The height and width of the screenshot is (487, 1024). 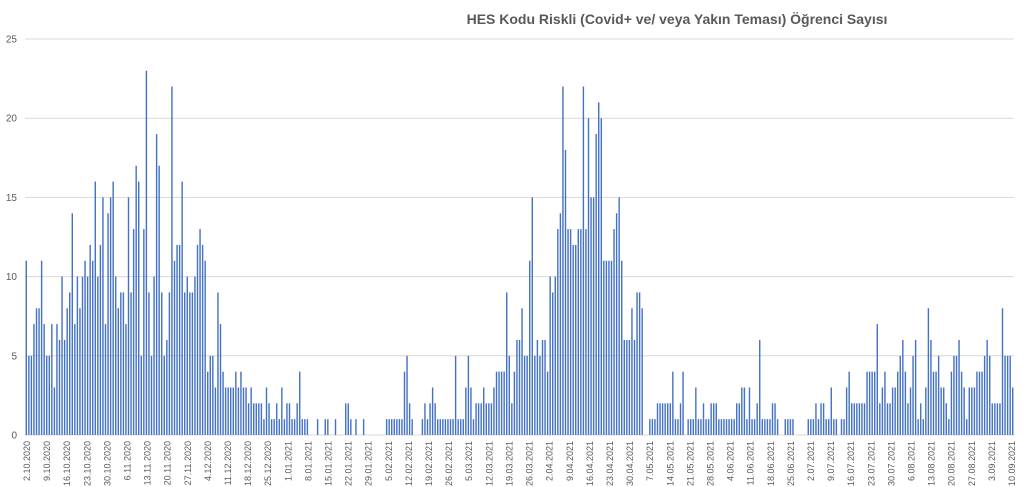 What do you see at coordinates (570, 461) in the screenshot?
I see `x-tick-label: 9.04.2021` at bounding box center [570, 461].